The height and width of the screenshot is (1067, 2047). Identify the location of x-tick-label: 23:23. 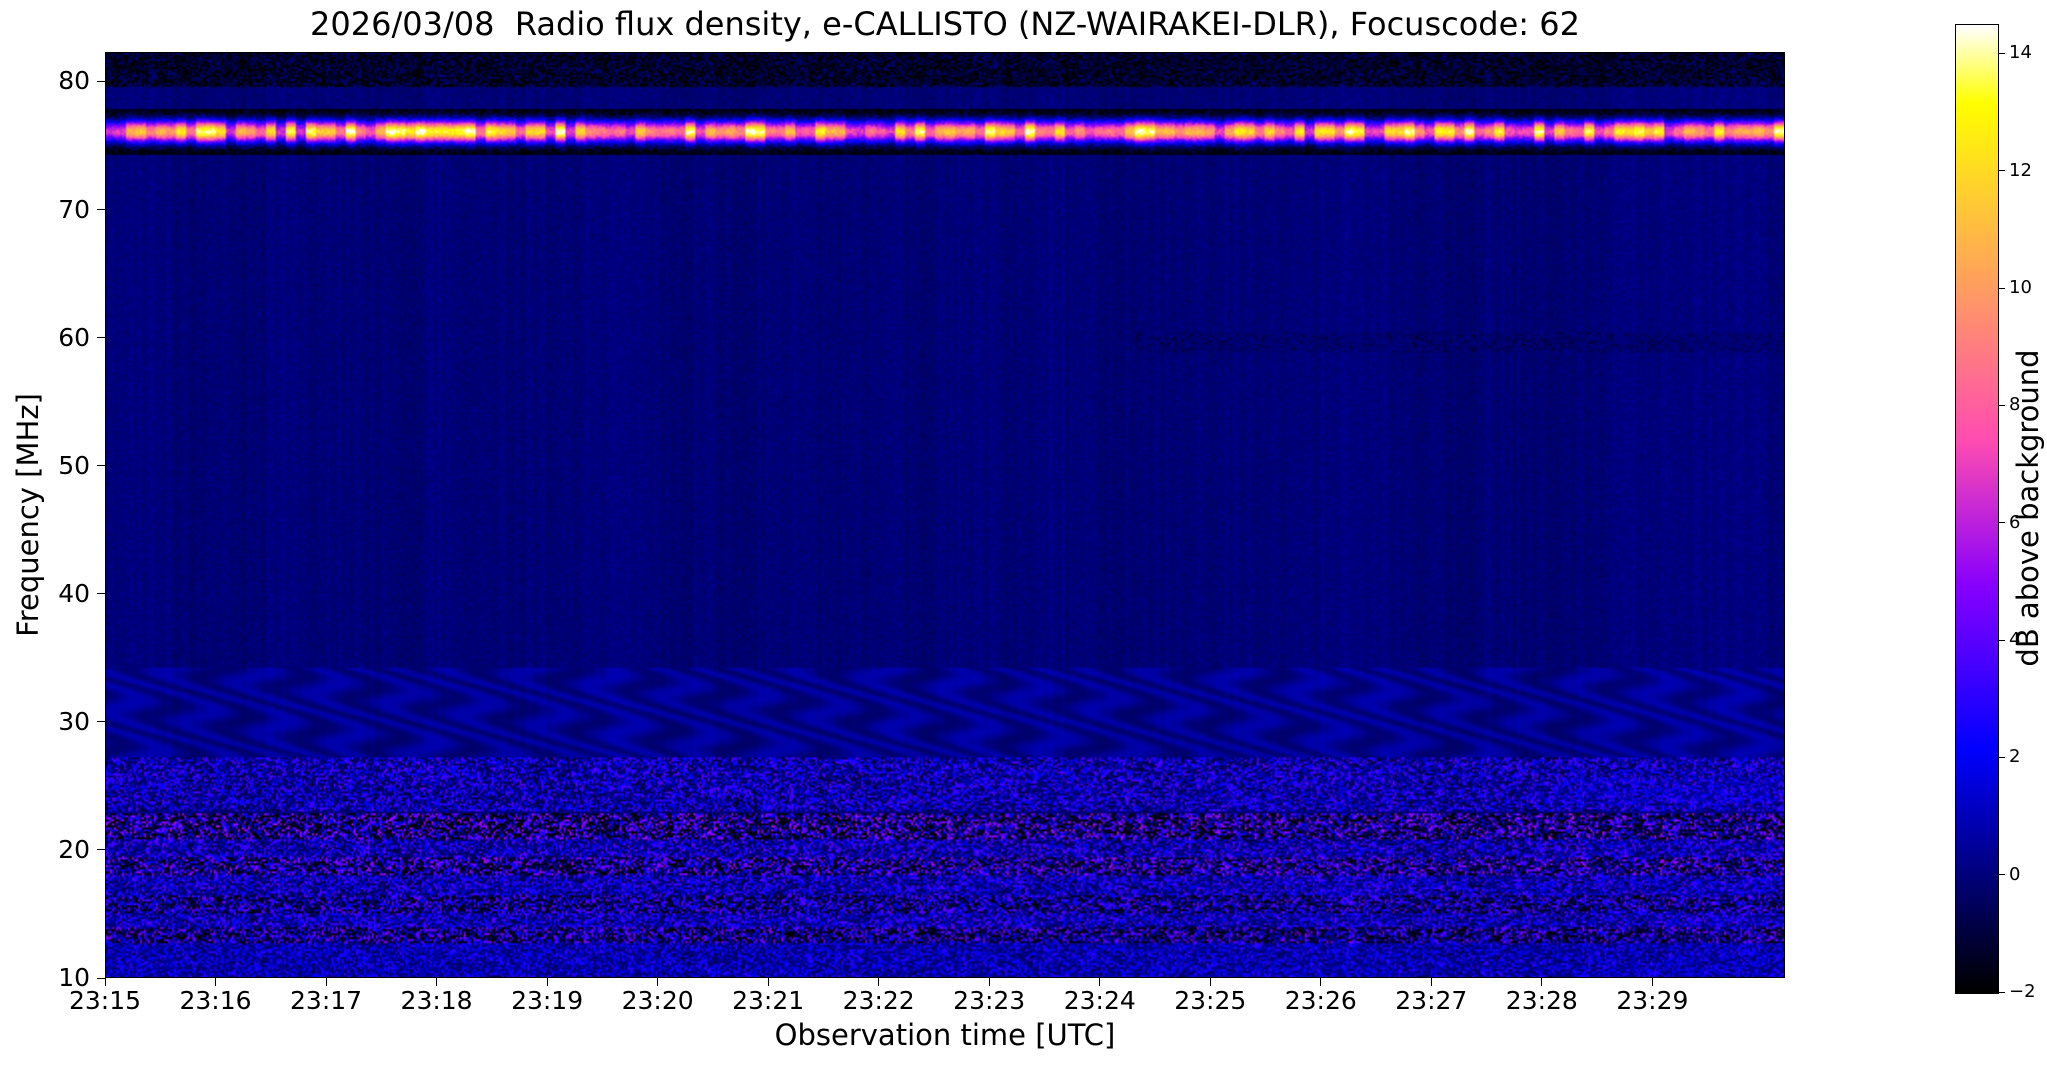
(989, 1000).